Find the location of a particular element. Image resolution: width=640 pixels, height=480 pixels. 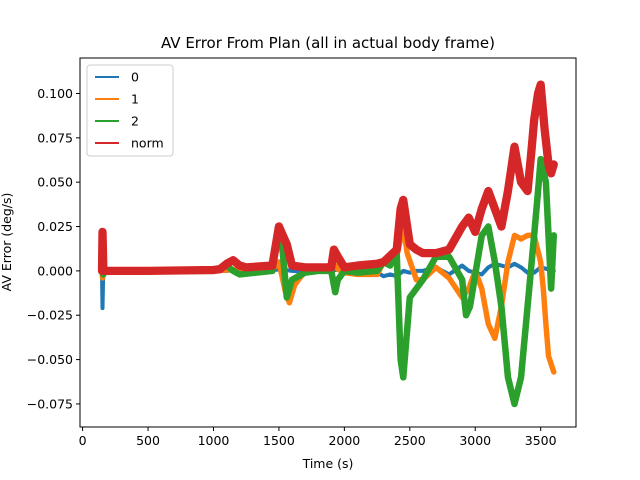

y-tick-label: 0.075 is located at coordinates (55, 137).